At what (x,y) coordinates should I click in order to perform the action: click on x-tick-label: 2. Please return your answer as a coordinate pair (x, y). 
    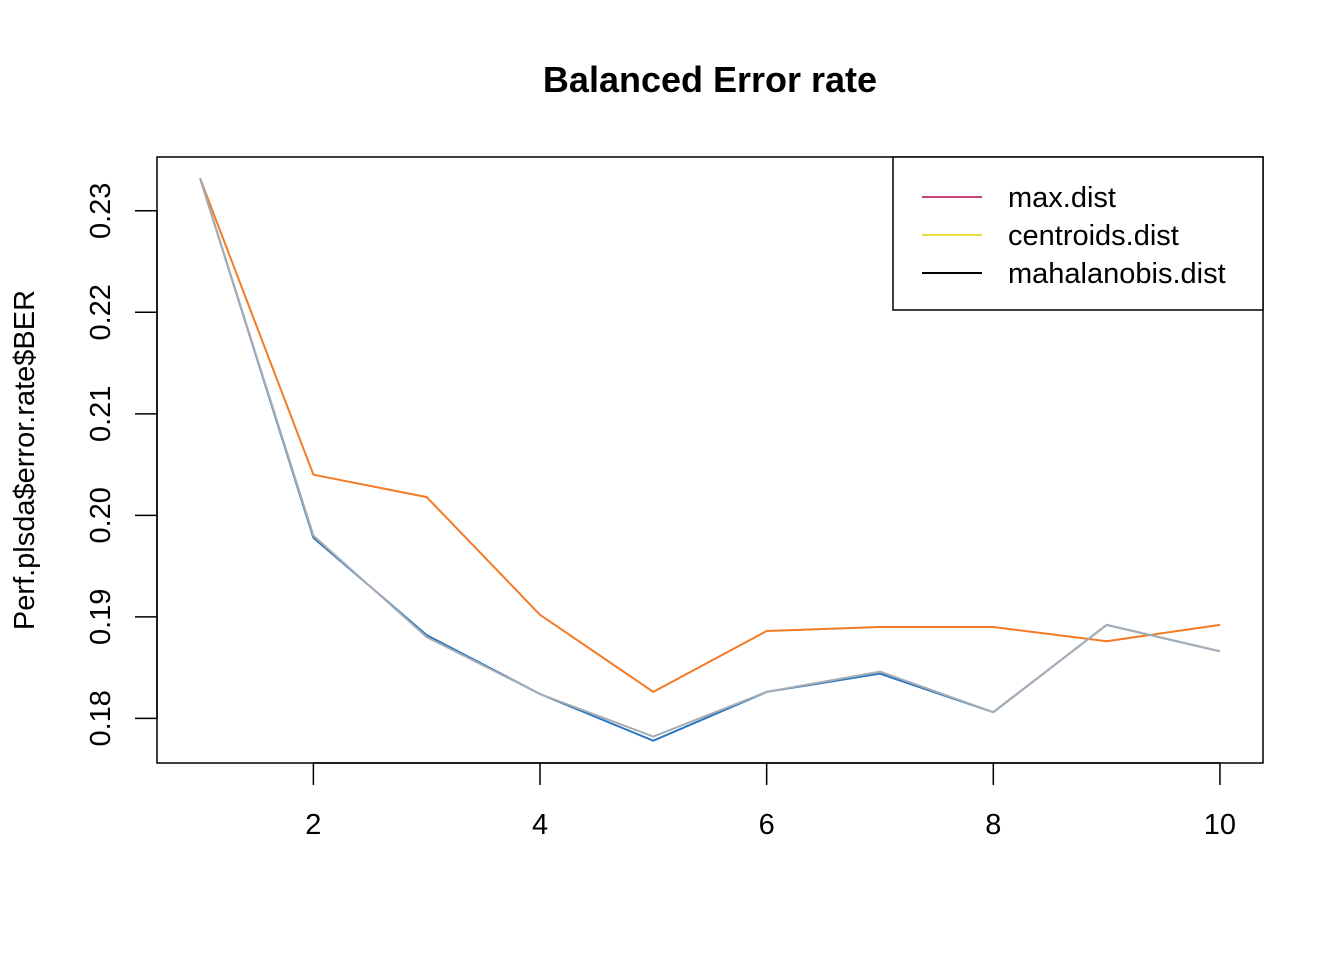
    Looking at the image, I should click on (313, 825).